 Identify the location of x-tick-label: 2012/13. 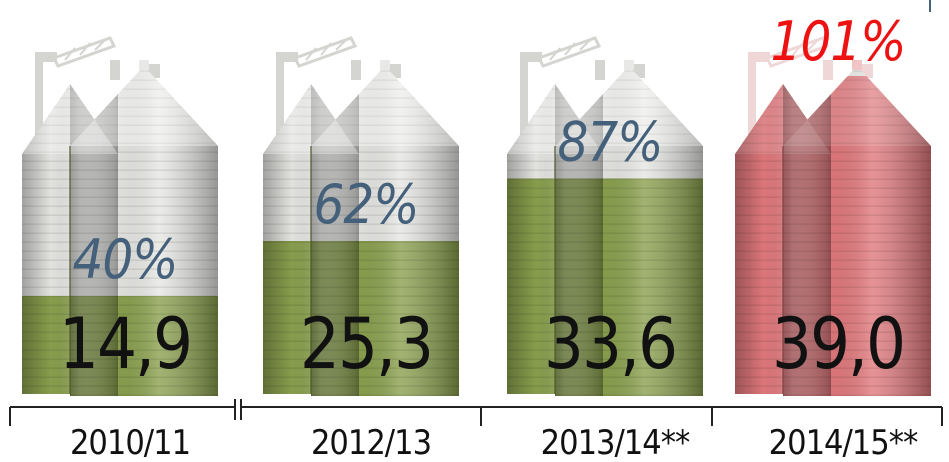
(371, 442).